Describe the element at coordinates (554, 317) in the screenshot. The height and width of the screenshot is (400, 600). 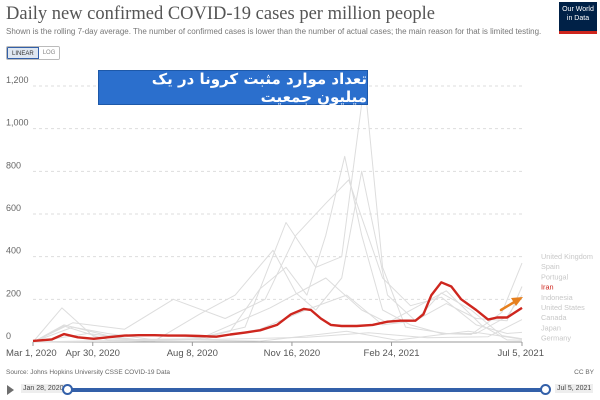
I see `legend-item: Canada` at that location.